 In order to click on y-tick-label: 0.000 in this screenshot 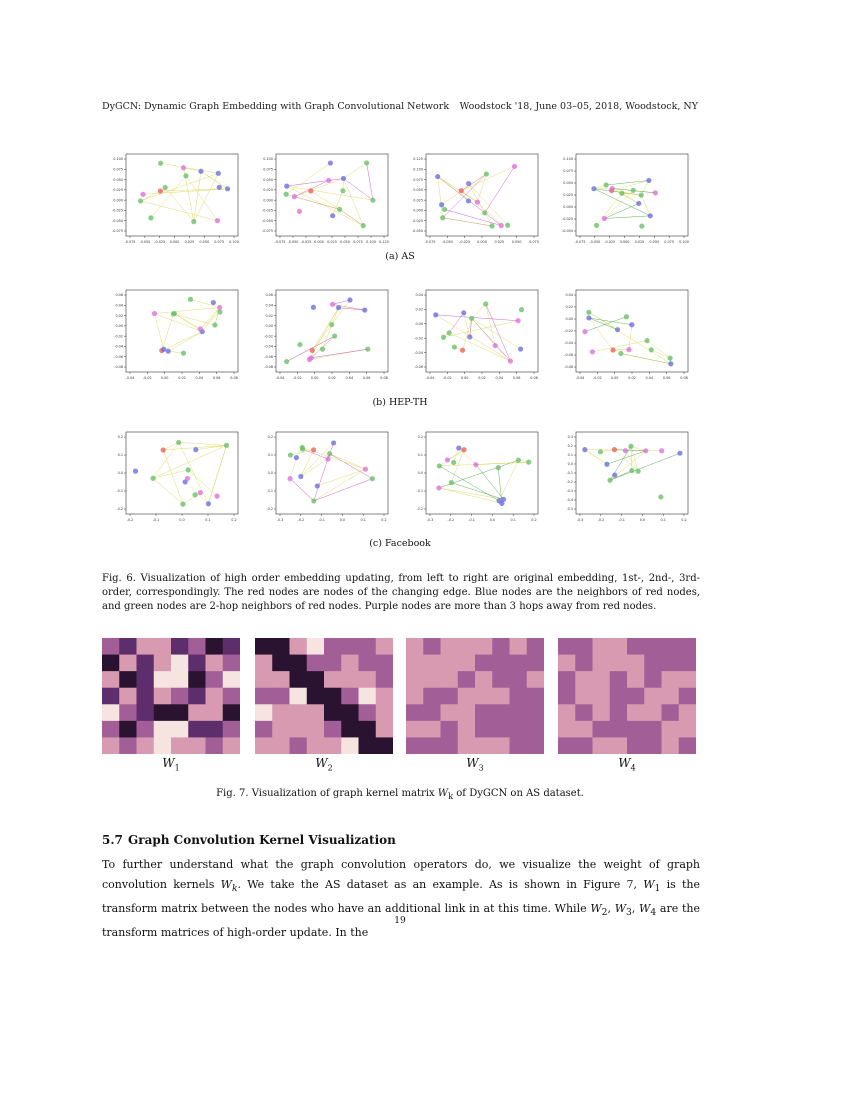, I will do `click(118, 200)`.